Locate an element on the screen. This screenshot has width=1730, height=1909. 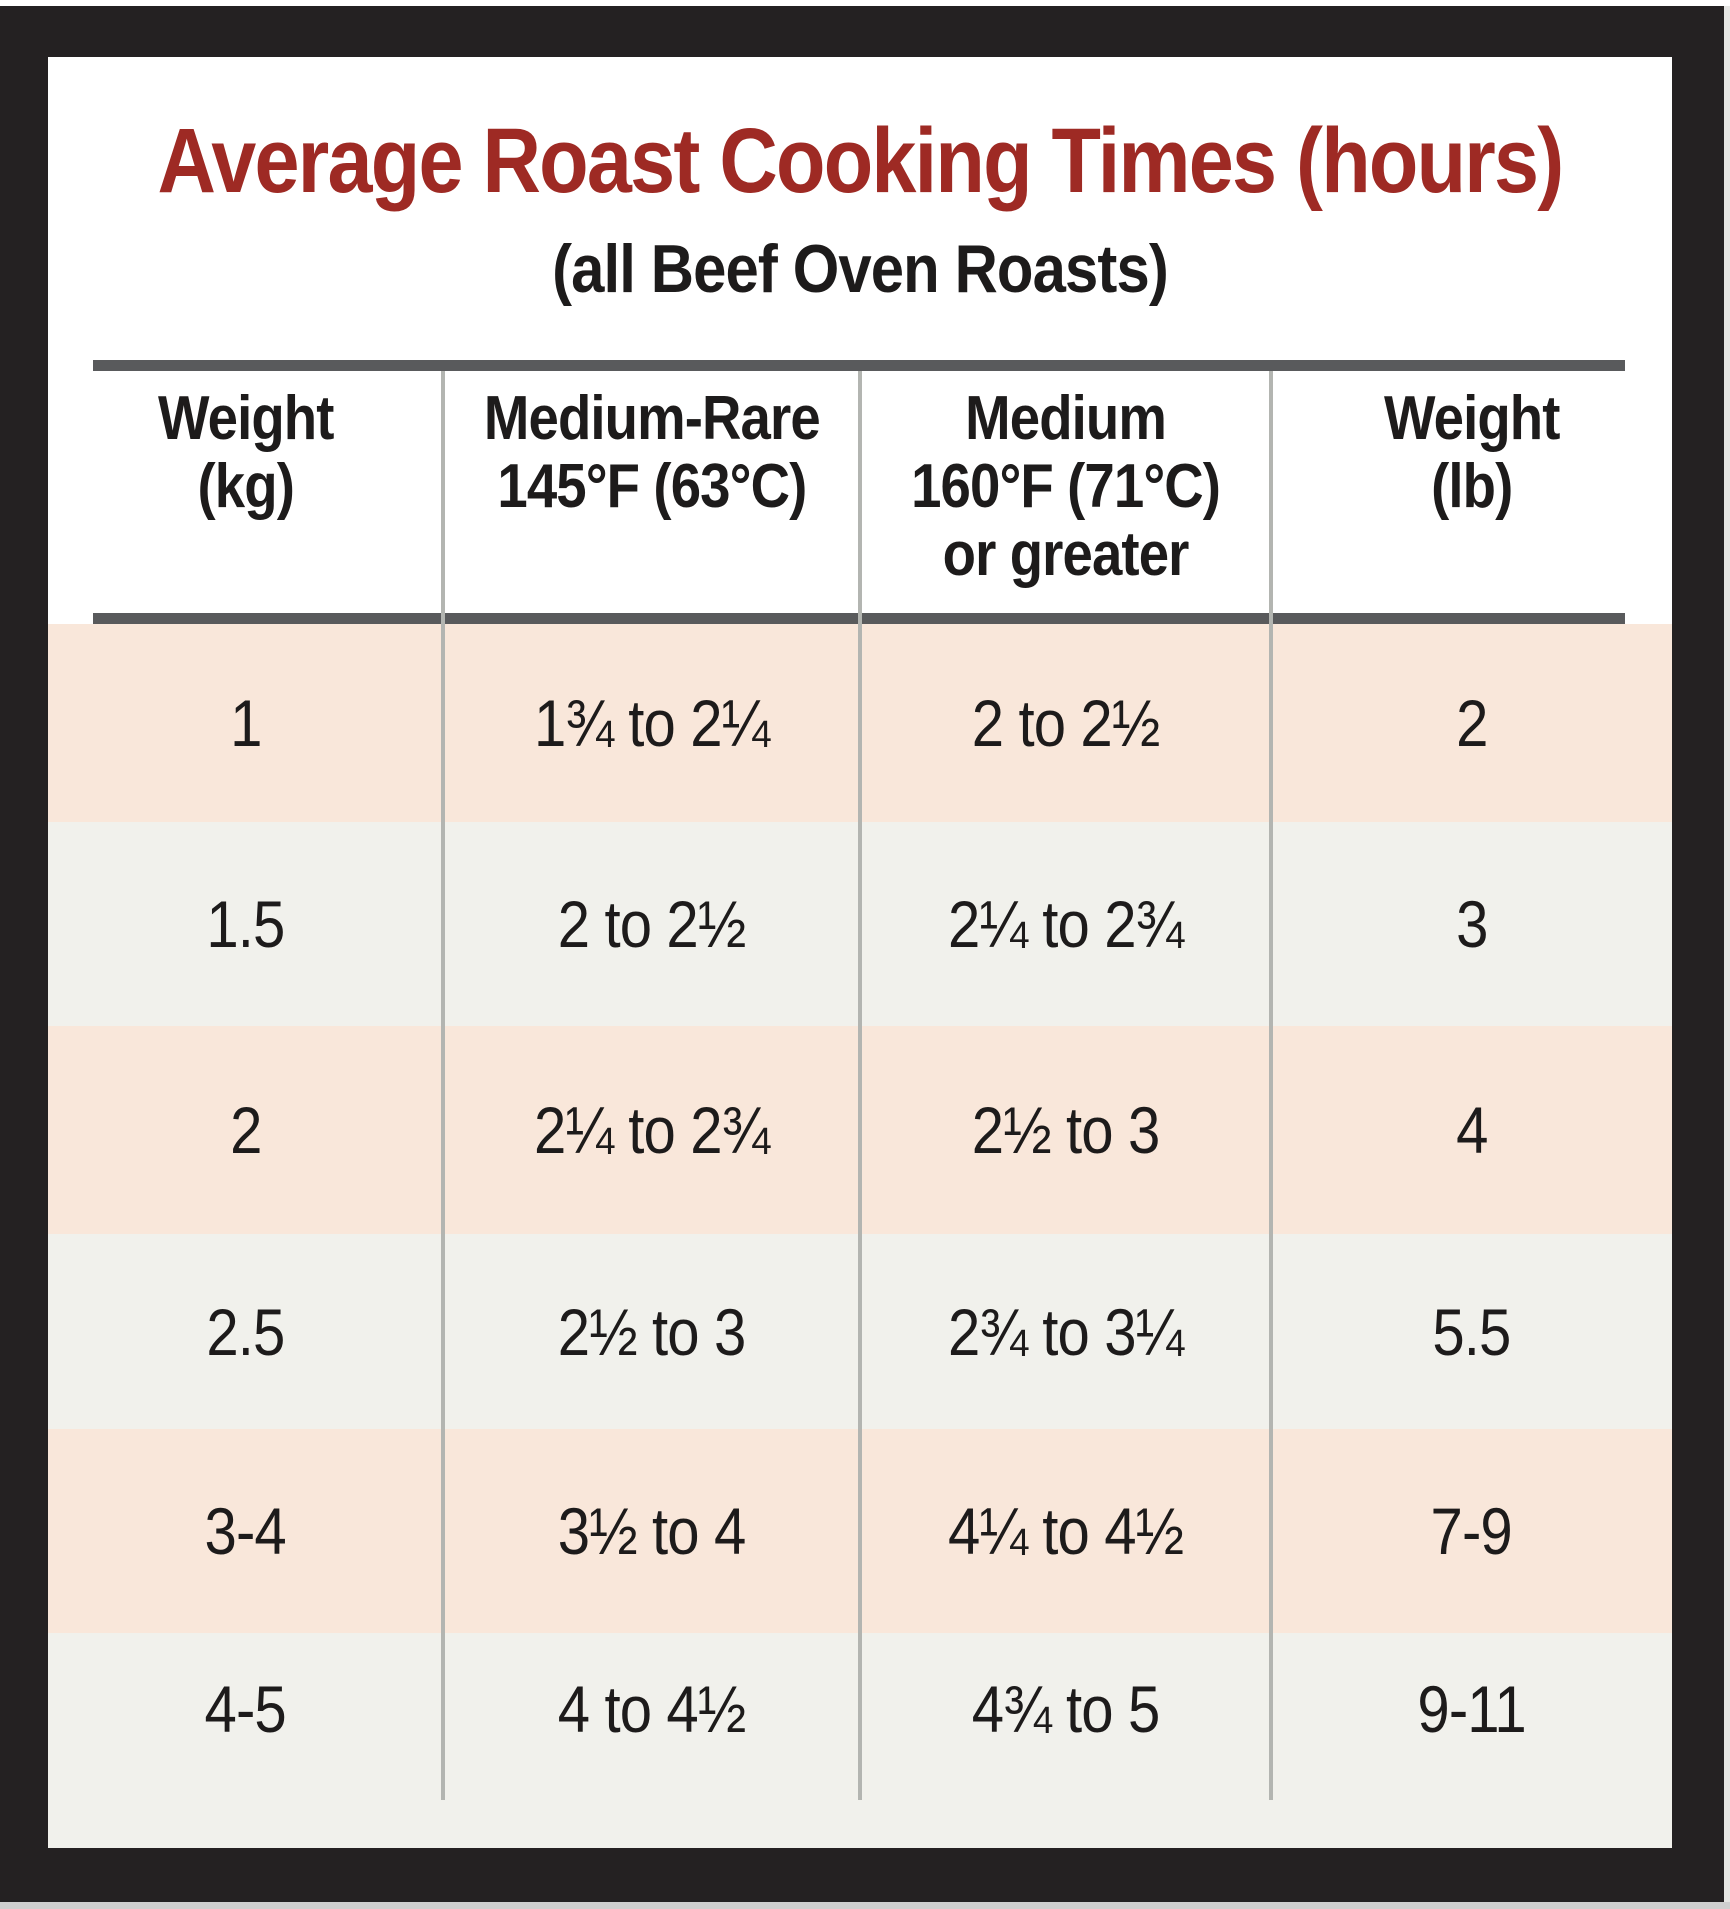
cell-medium-time: 2¼ to 2¾ is located at coordinates (1065, 924).